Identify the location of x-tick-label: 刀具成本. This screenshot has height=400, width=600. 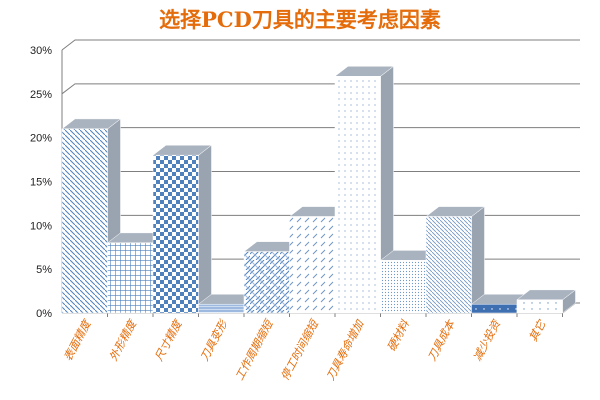
(441, 340).